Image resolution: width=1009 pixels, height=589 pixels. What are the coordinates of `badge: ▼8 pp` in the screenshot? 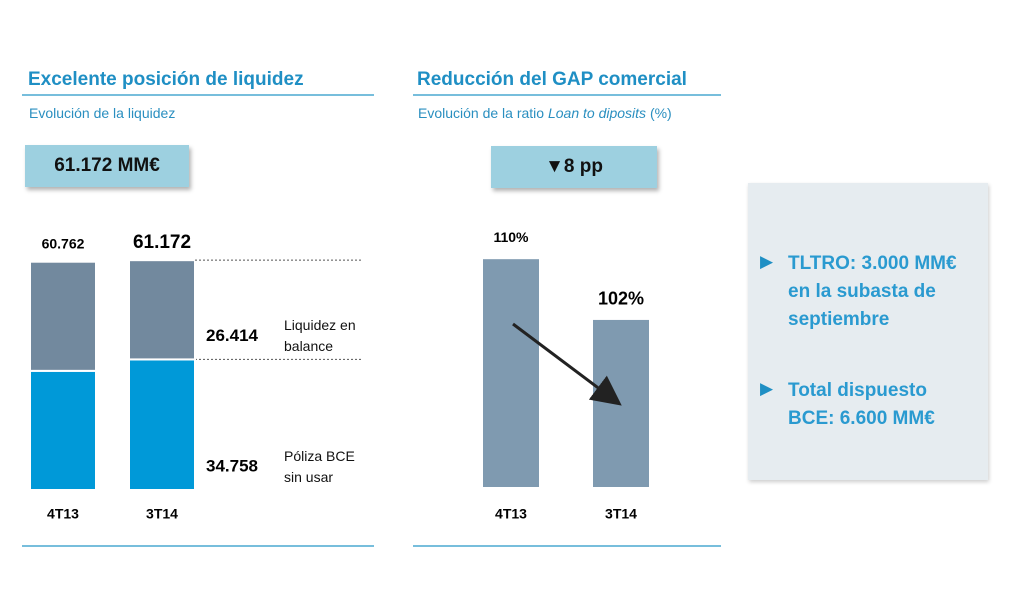 It's located at (574, 167).